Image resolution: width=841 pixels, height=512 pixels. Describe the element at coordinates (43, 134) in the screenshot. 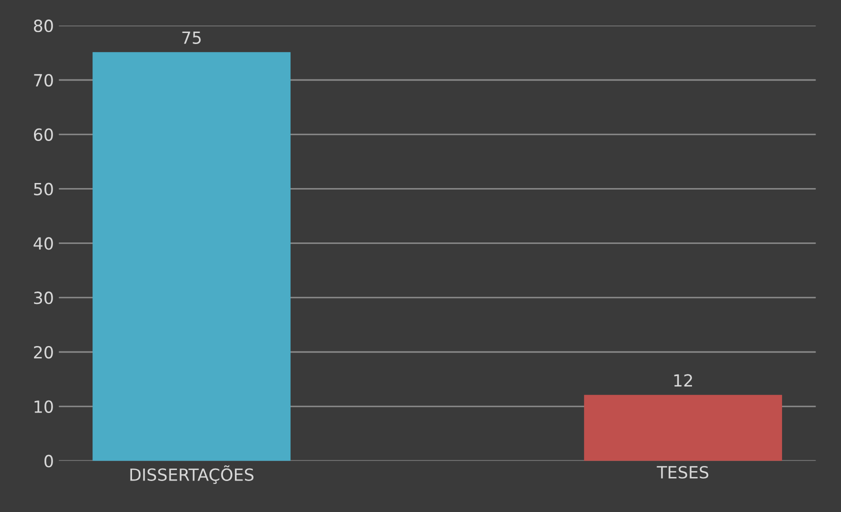

I see `y-tick-label: 60` at that location.